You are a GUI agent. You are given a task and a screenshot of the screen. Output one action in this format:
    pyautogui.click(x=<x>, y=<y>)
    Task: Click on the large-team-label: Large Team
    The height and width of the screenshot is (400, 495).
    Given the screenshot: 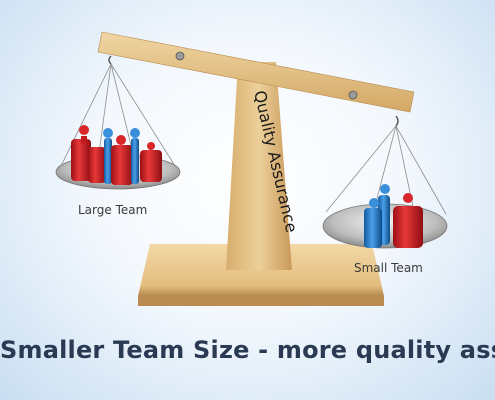 What is the action you would take?
    pyautogui.click(x=112, y=210)
    